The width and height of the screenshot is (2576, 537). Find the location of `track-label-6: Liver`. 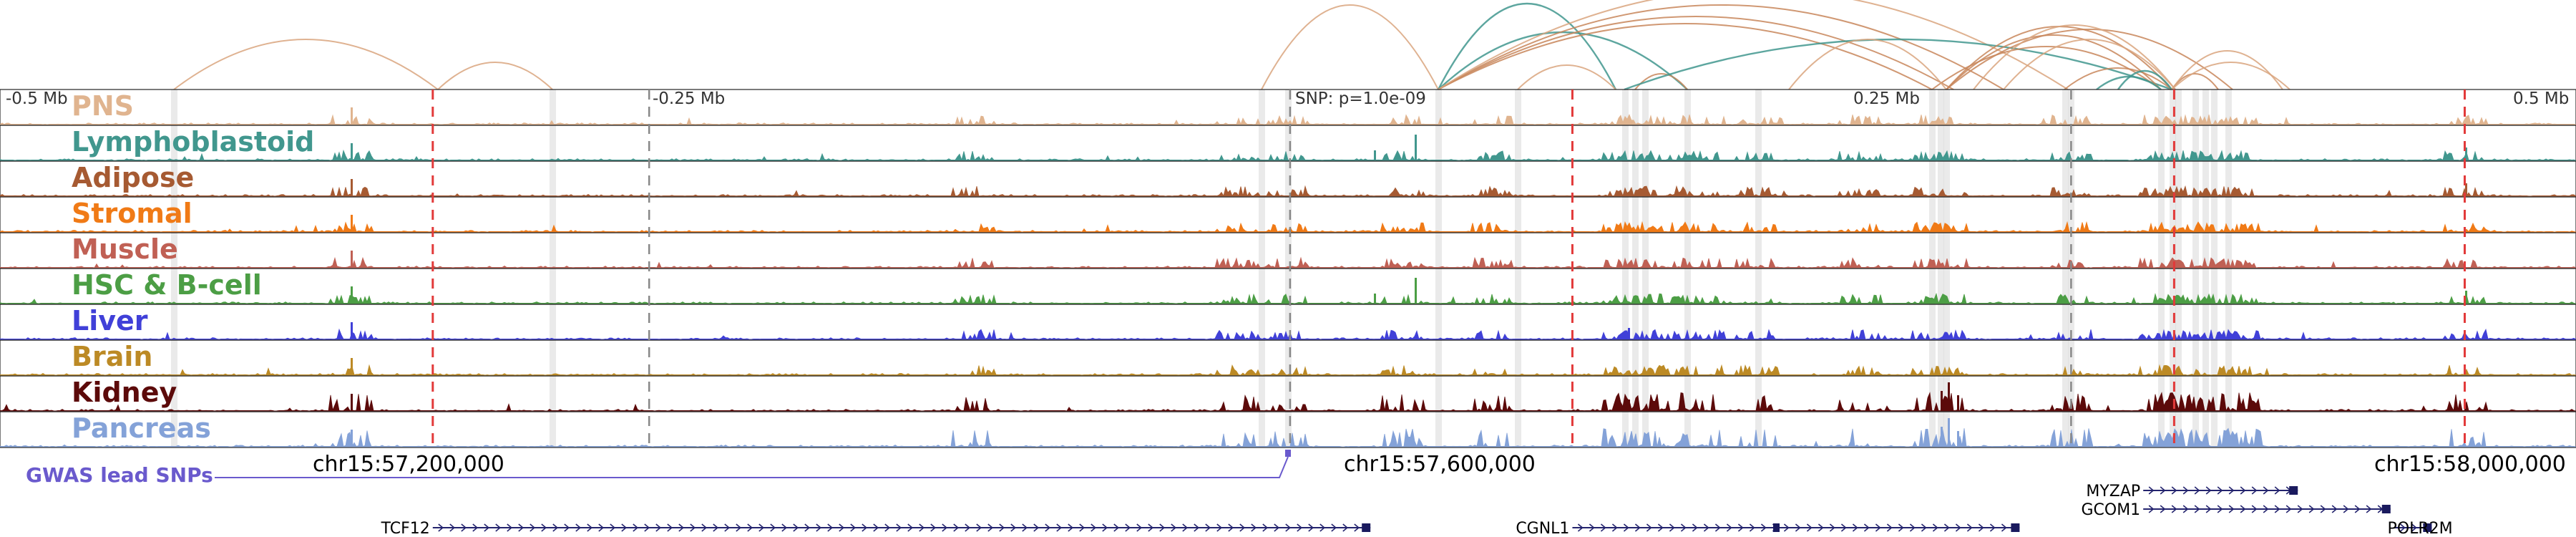

track-label-6: Liver is located at coordinates (110, 321).